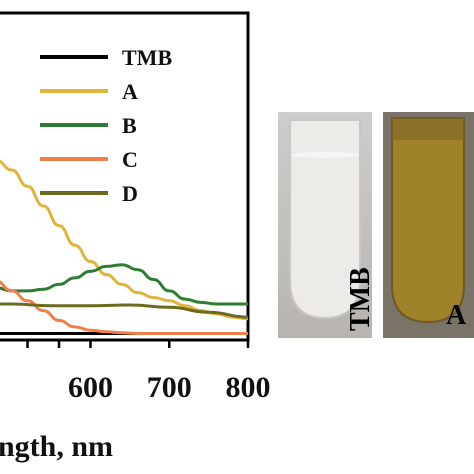 The width and height of the screenshot is (474, 474). Describe the element at coordinates (169, 387) in the screenshot. I see `x-tick-label: 700` at that location.